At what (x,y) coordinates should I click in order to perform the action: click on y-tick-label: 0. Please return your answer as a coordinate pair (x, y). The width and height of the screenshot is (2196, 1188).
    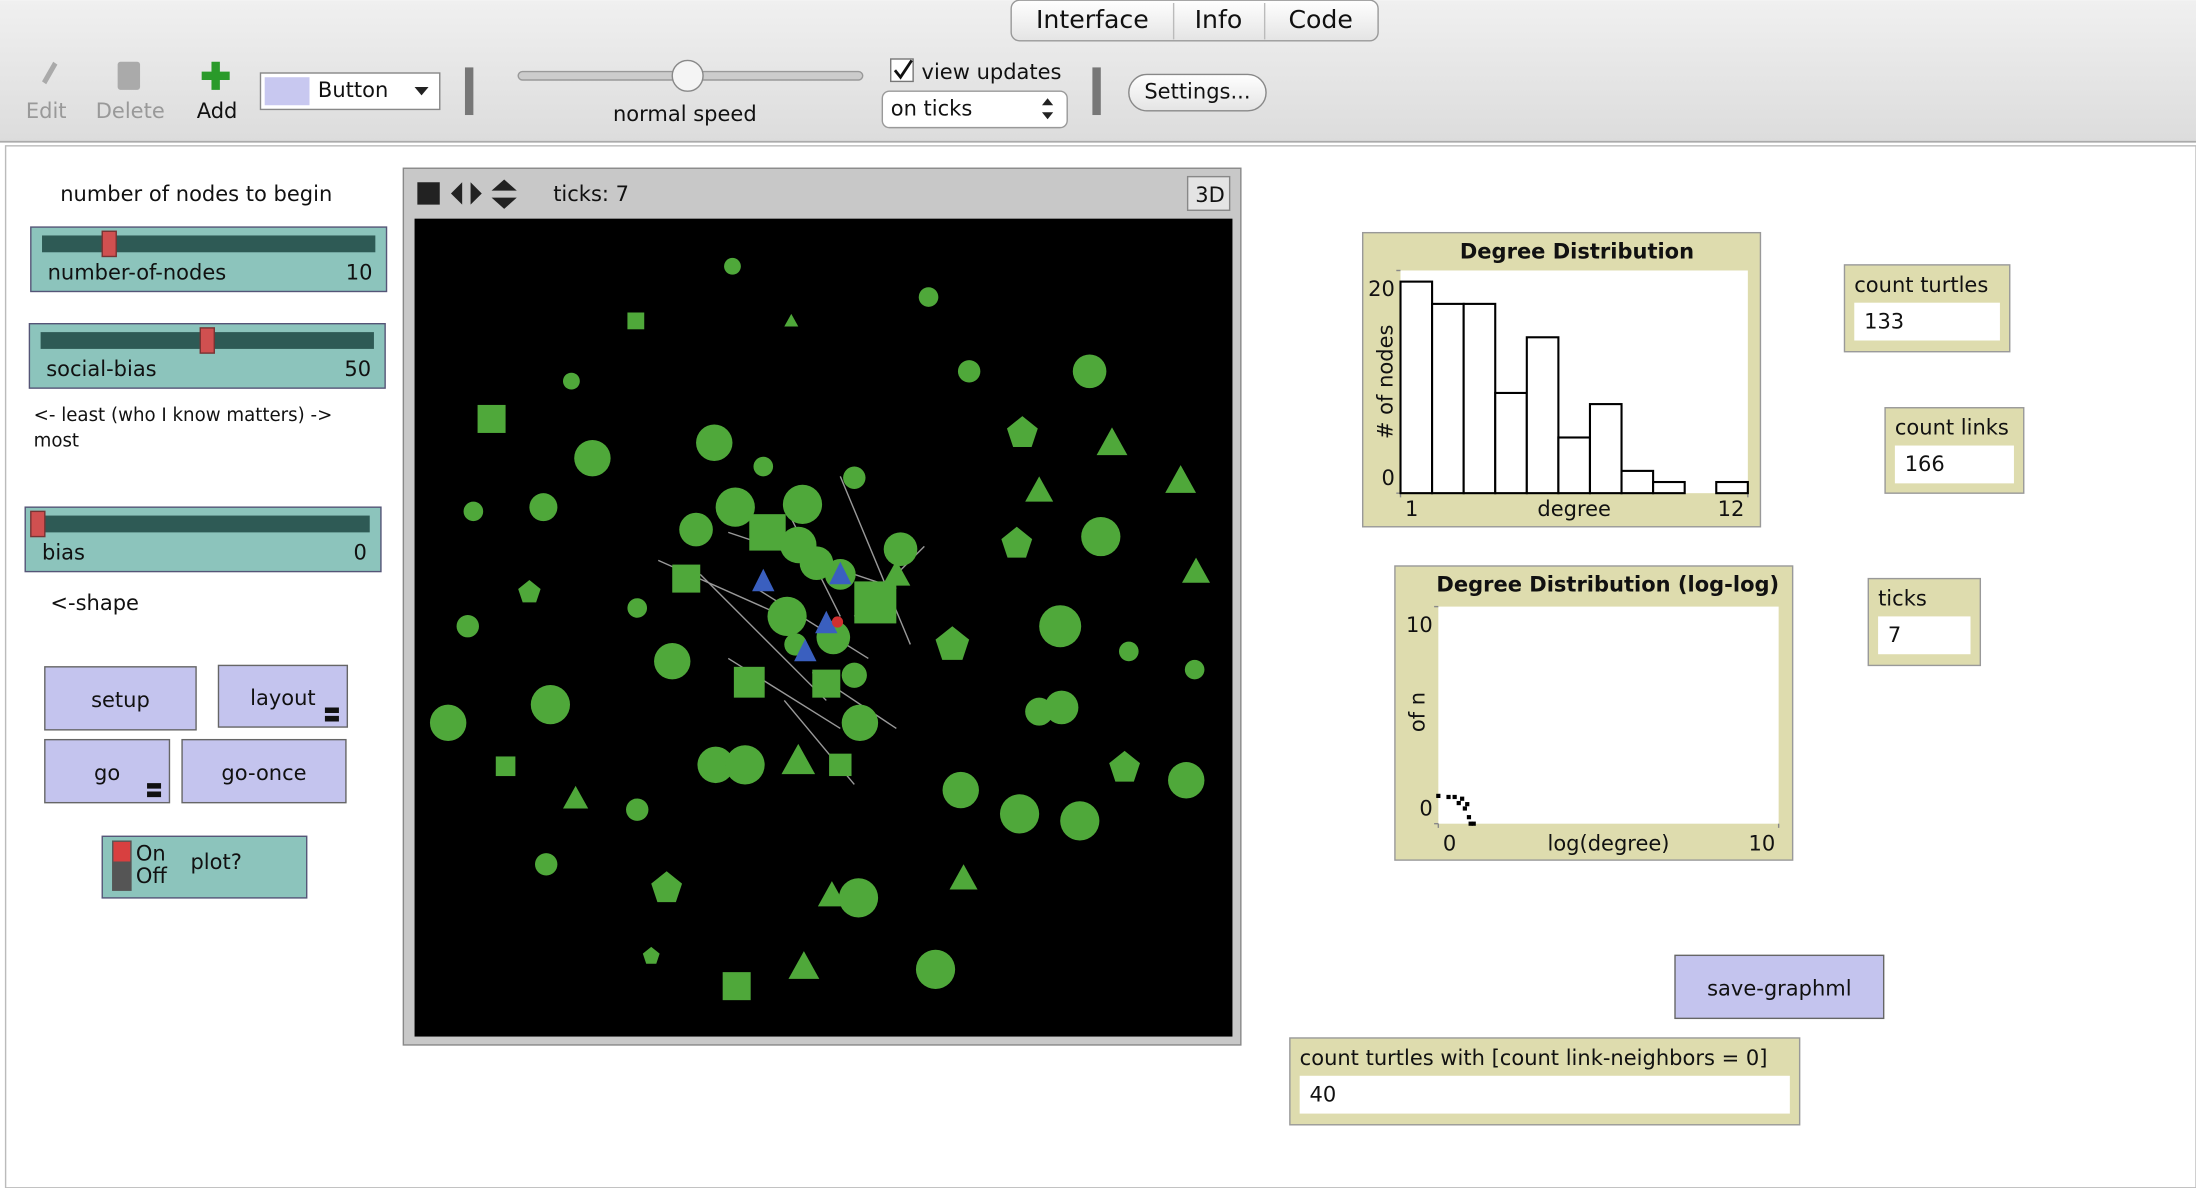
    Looking at the image, I should click on (1425, 809).